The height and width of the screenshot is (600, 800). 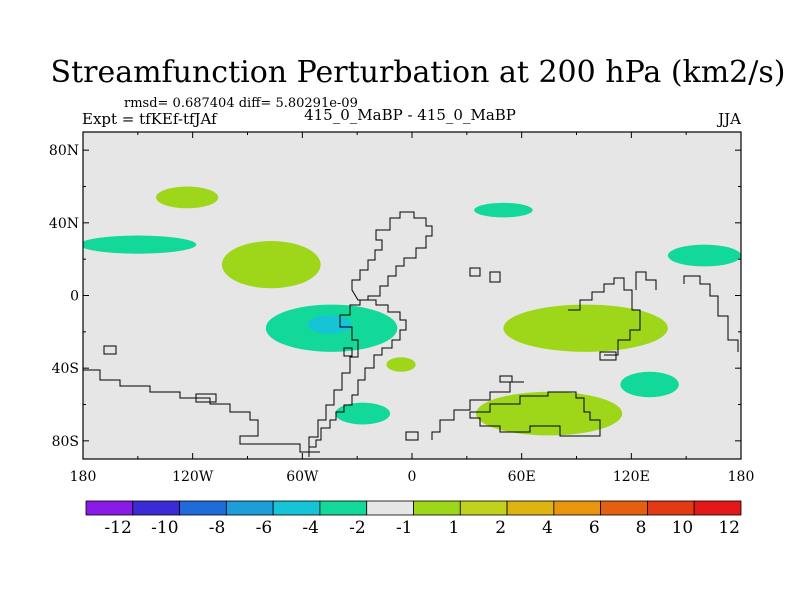 What do you see at coordinates (641, 528) in the screenshot?
I see `colorbar-label: 8` at bounding box center [641, 528].